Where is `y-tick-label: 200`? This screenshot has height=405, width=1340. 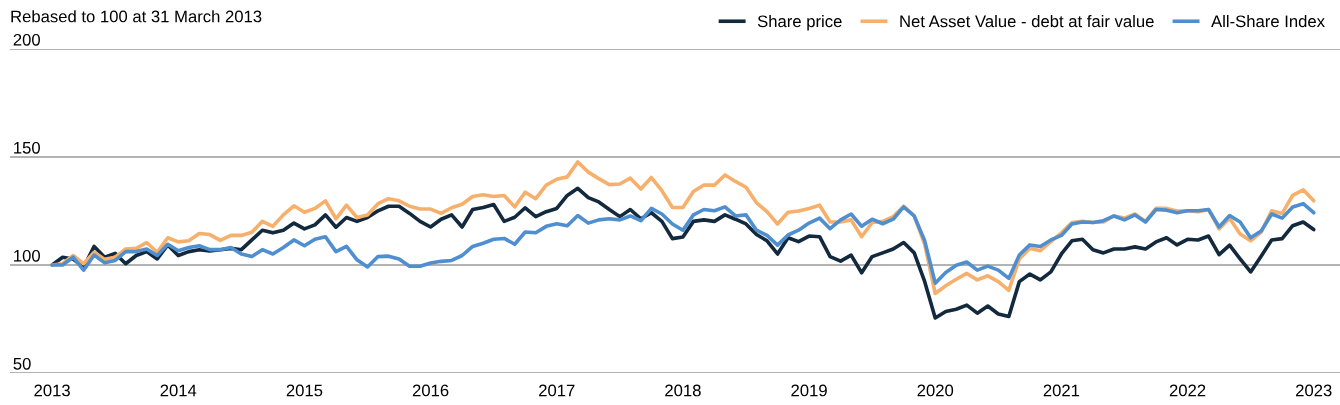
y-tick-label: 200 is located at coordinates (26, 39).